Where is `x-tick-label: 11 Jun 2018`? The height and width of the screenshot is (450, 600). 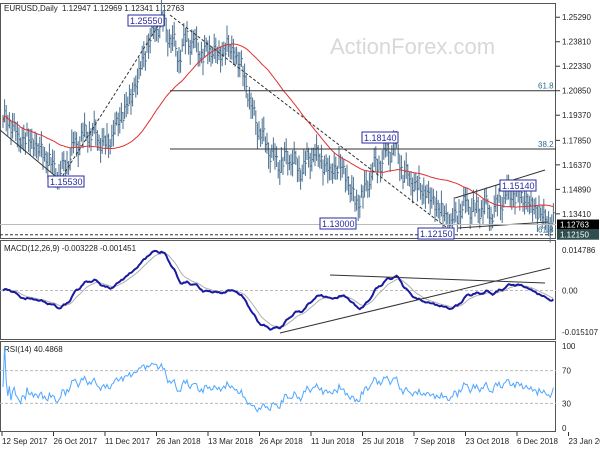
x-tick-label: 11 Jun 2018 is located at coordinates (333, 441).